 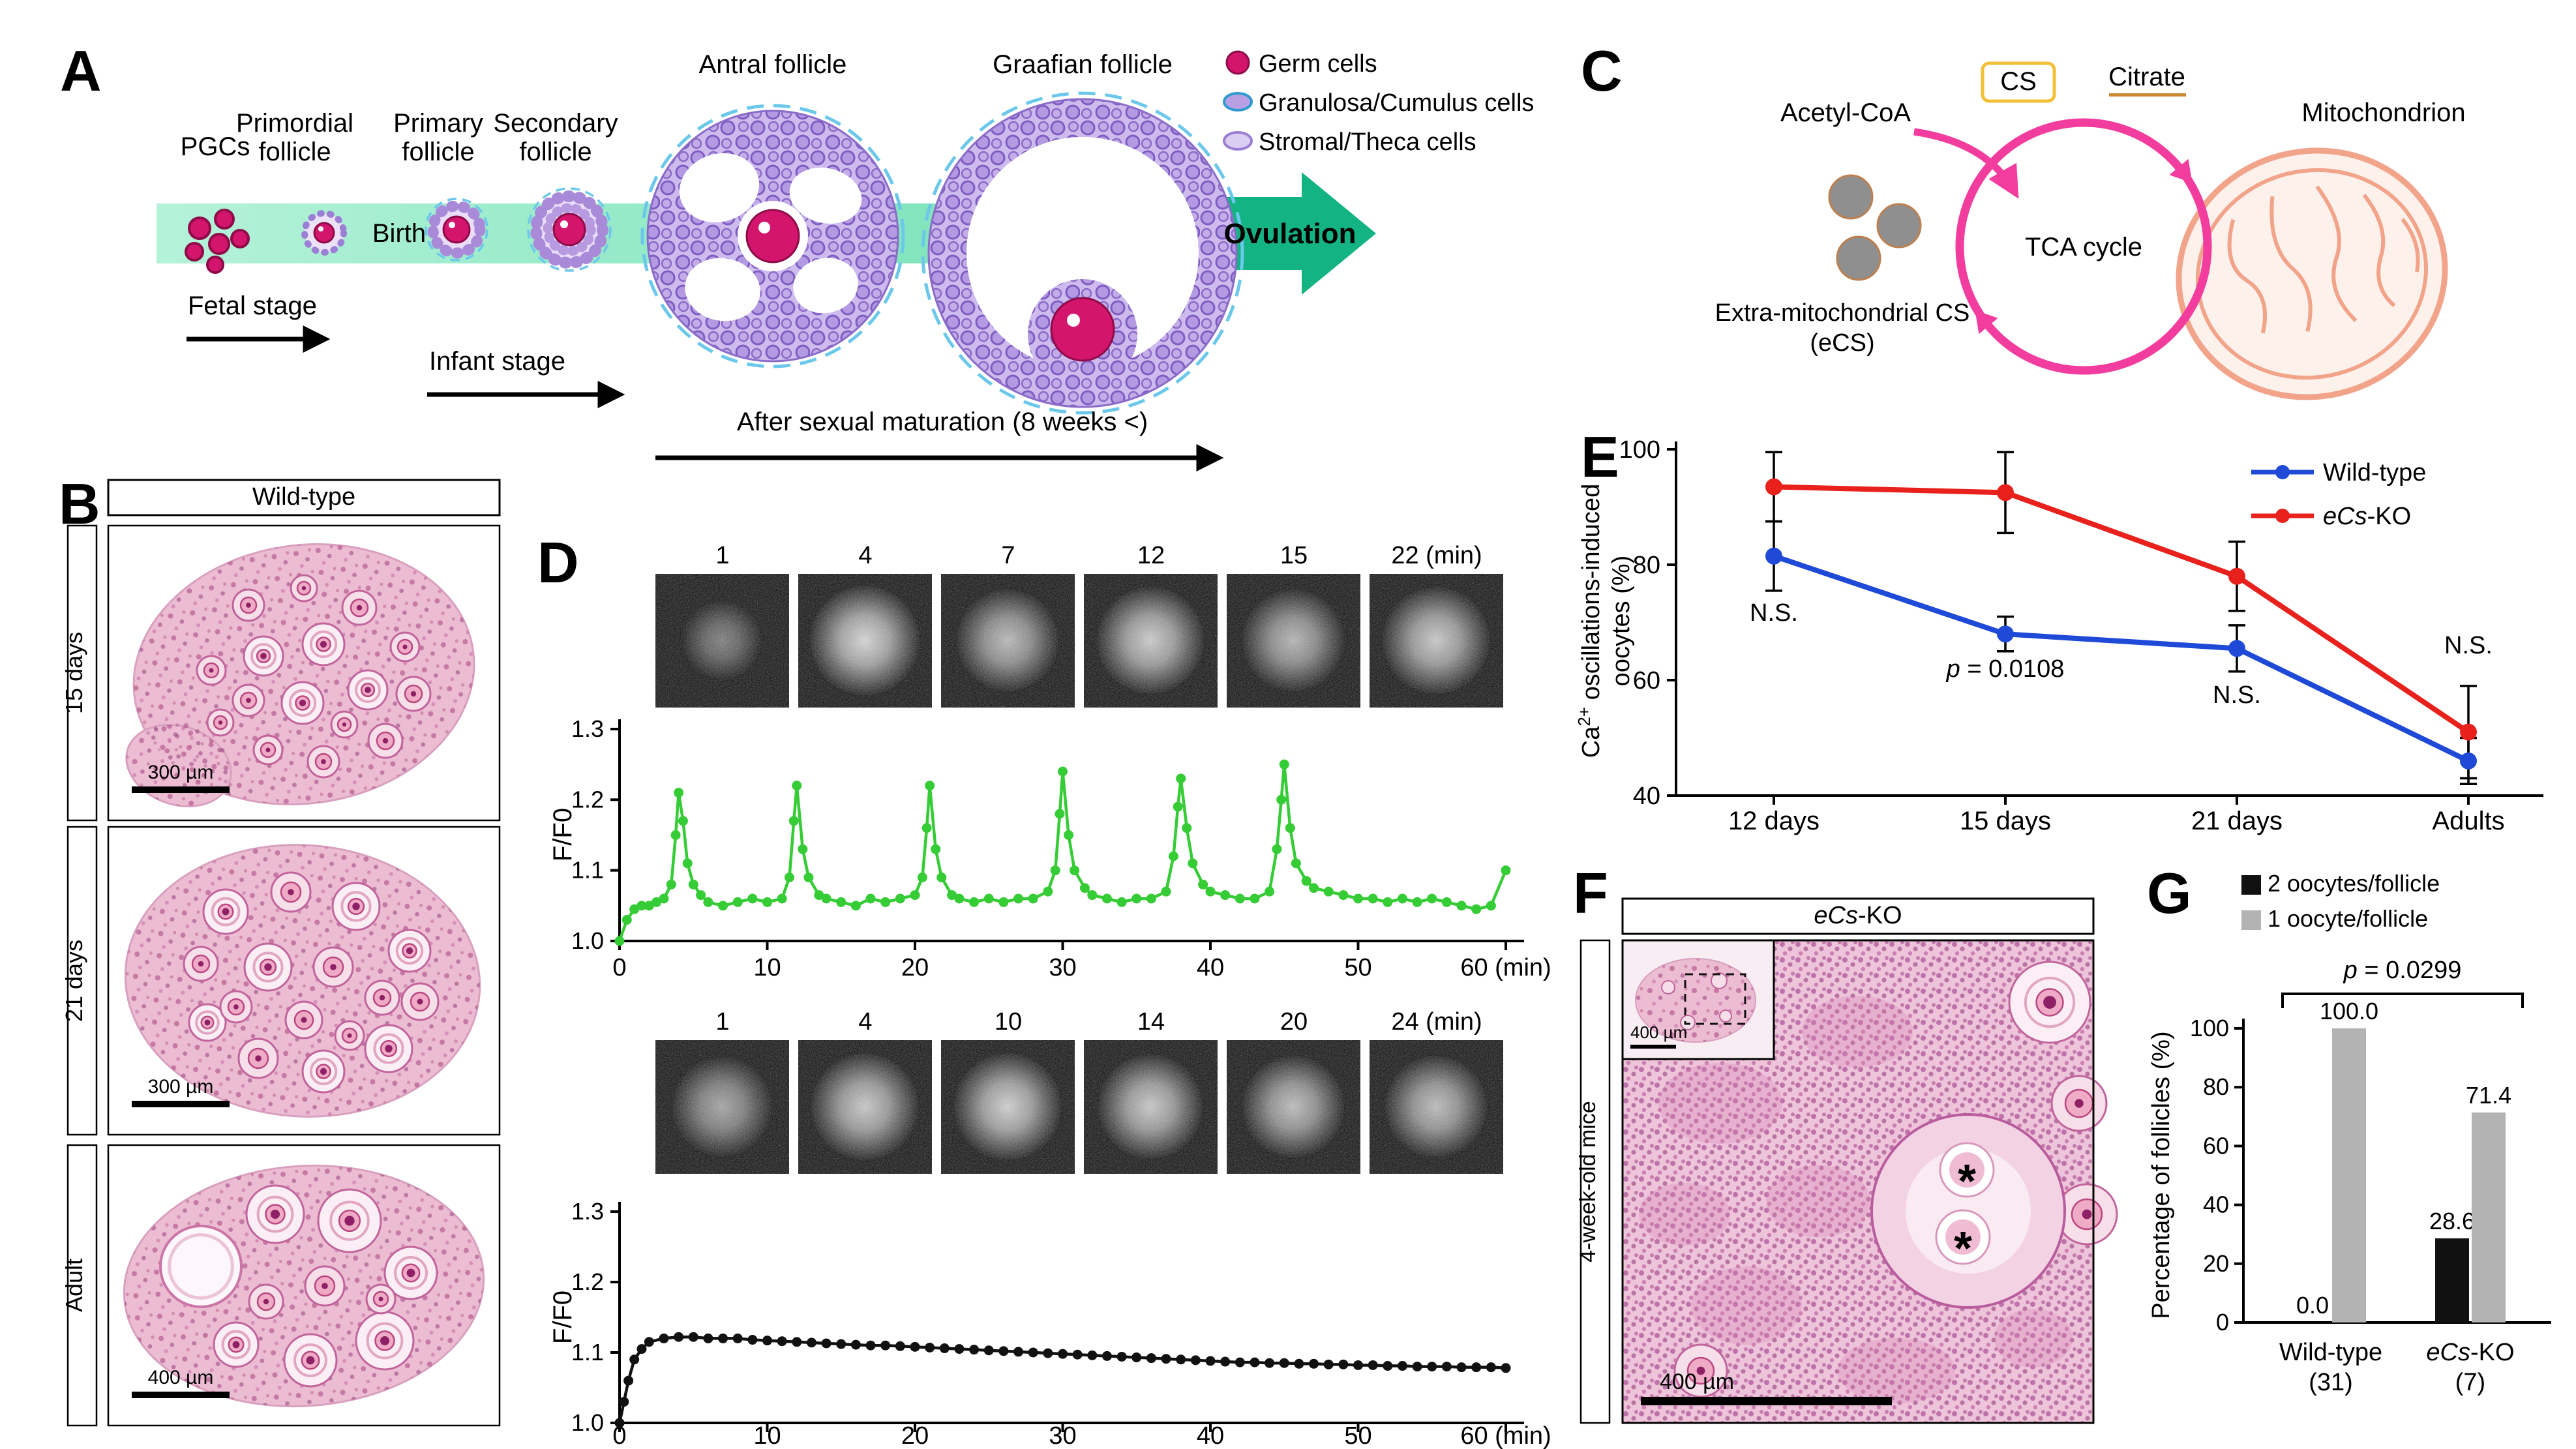 What do you see at coordinates (2147, 95) in the screenshot?
I see `citrate-underline` at bounding box center [2147, 95].